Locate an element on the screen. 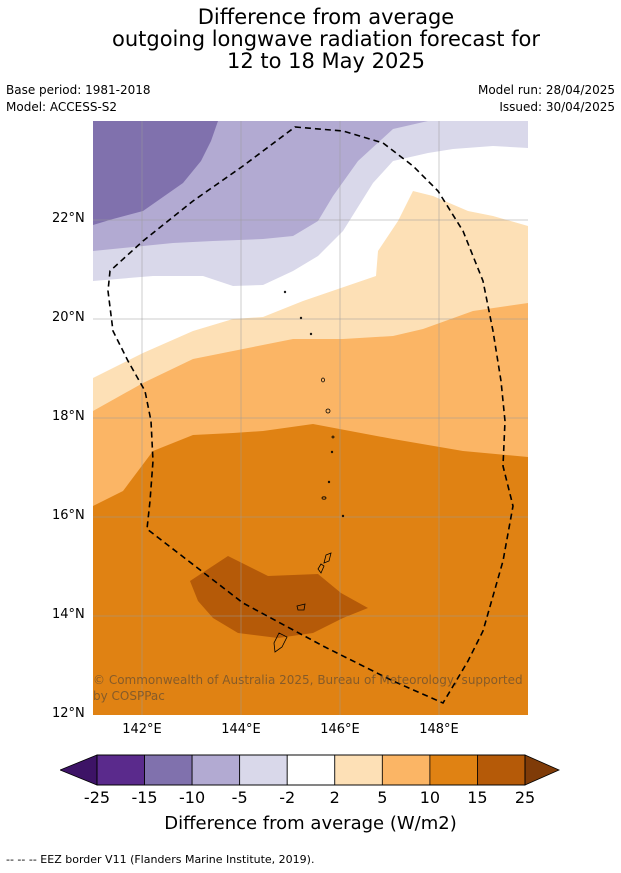  base-period: Base period: 1981-2018 is located at coordinates (78, 90).